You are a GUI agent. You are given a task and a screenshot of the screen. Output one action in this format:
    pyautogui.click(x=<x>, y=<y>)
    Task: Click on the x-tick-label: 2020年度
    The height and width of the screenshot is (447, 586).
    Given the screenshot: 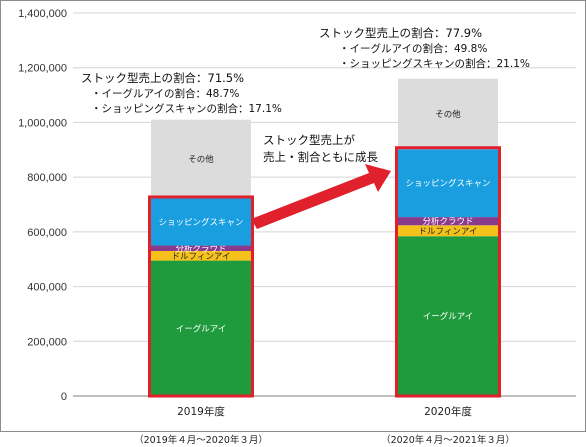 What is the action you would take?
    pyautogui.click(x=448, y=411)
    